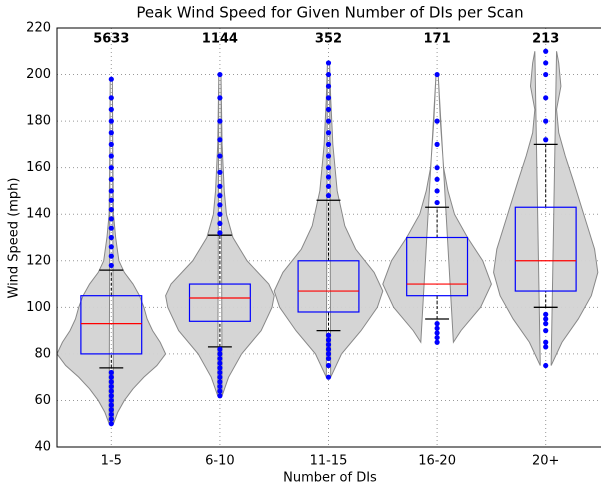 The height and width of the screenshot is (488, 601). Describe the element at coordinates (545, 461) in the screenshot. I see `x-tick-label: 20+` at that location.